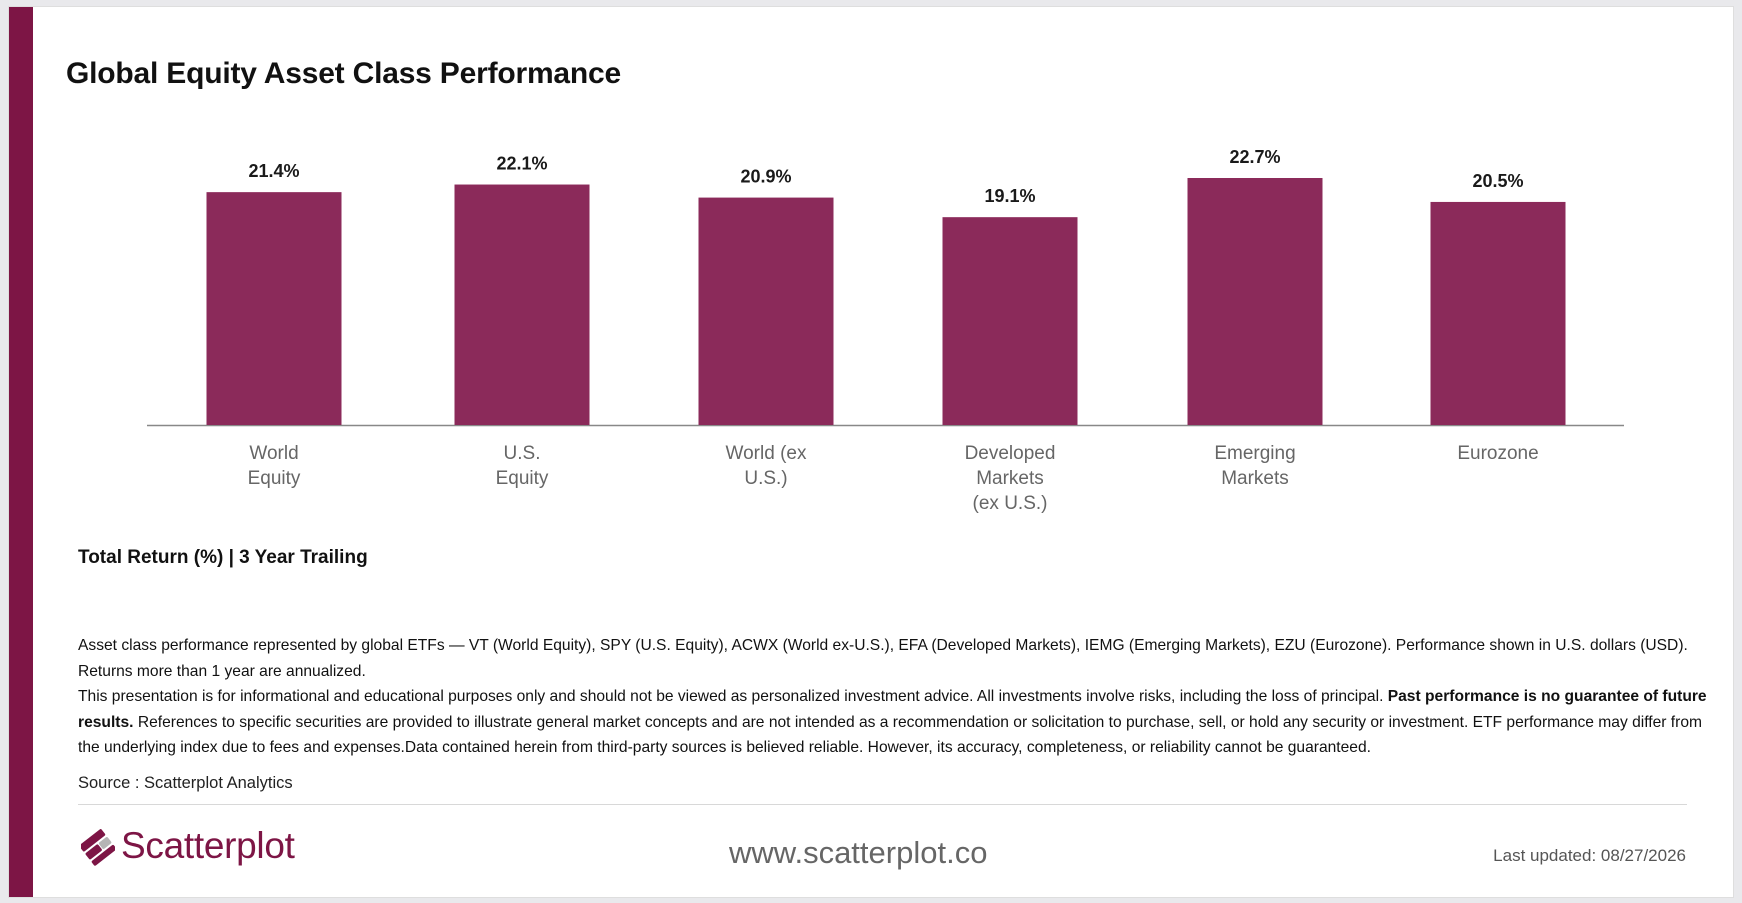 The width and height of the screenshot is (1742, 903). I want to click on accent-bar, so click(21, 452).